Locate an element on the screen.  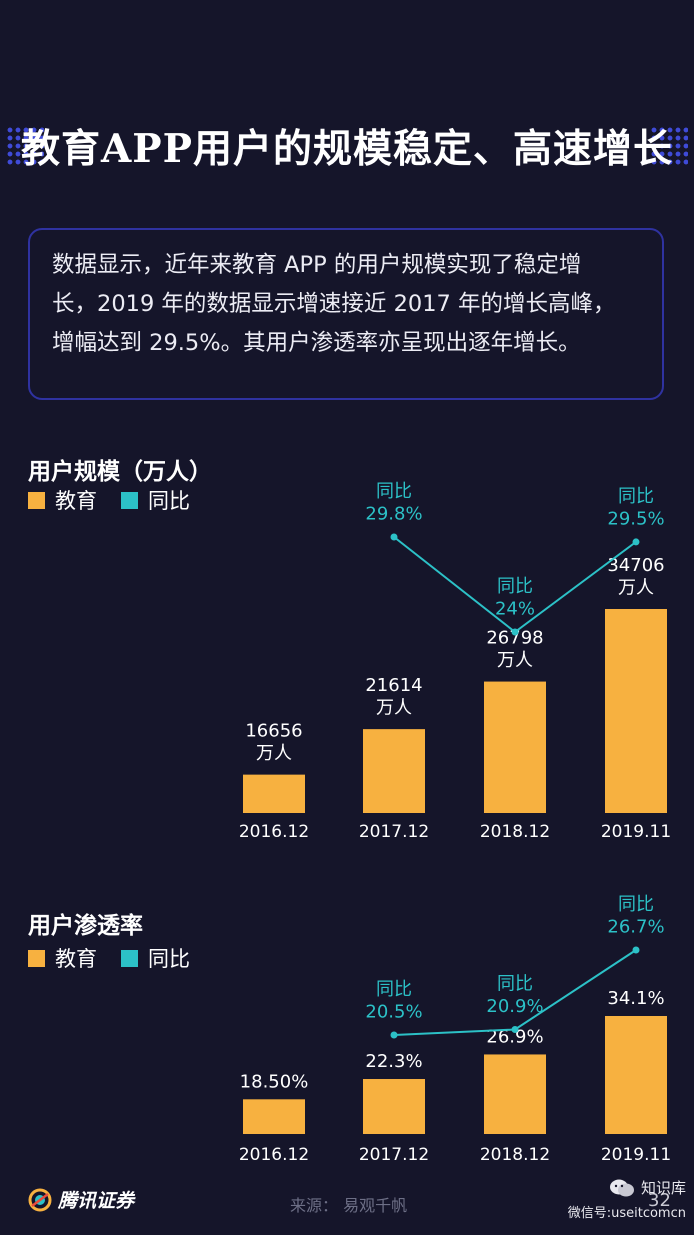
chart-2-legend: 教育 同比 is located at coordinates (116, 958).